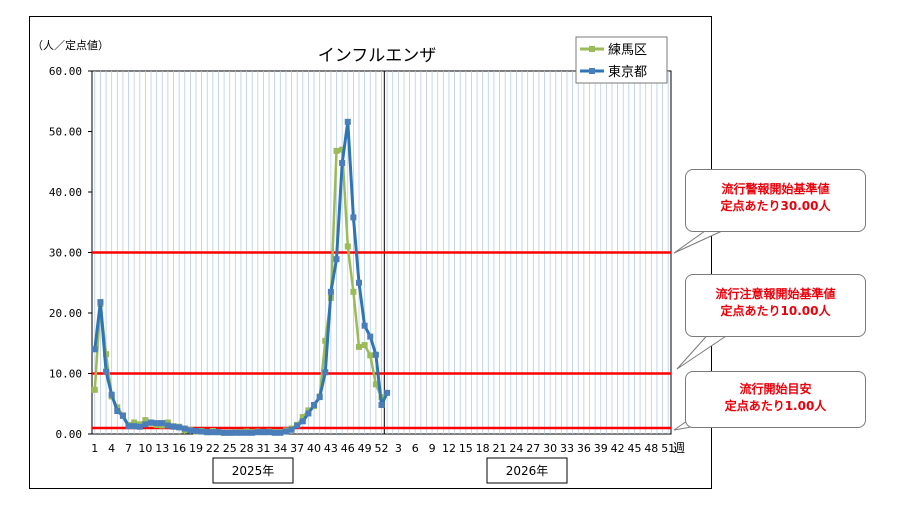 The image size is (900, 517). I want to click on year-label-2026: 2026年, so click(527, 471).